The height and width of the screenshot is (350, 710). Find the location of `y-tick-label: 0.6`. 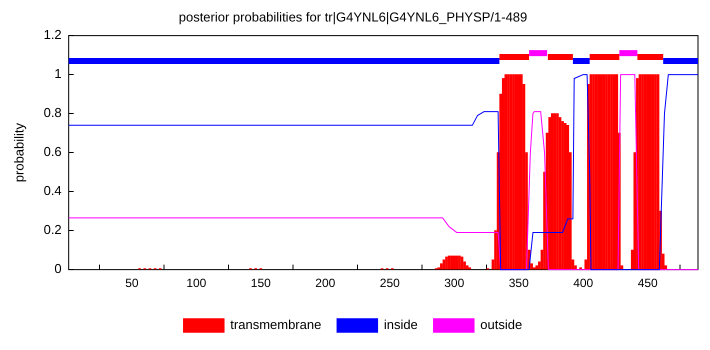

y-tick-label: 0.6 is located at coordinates (53, 152).